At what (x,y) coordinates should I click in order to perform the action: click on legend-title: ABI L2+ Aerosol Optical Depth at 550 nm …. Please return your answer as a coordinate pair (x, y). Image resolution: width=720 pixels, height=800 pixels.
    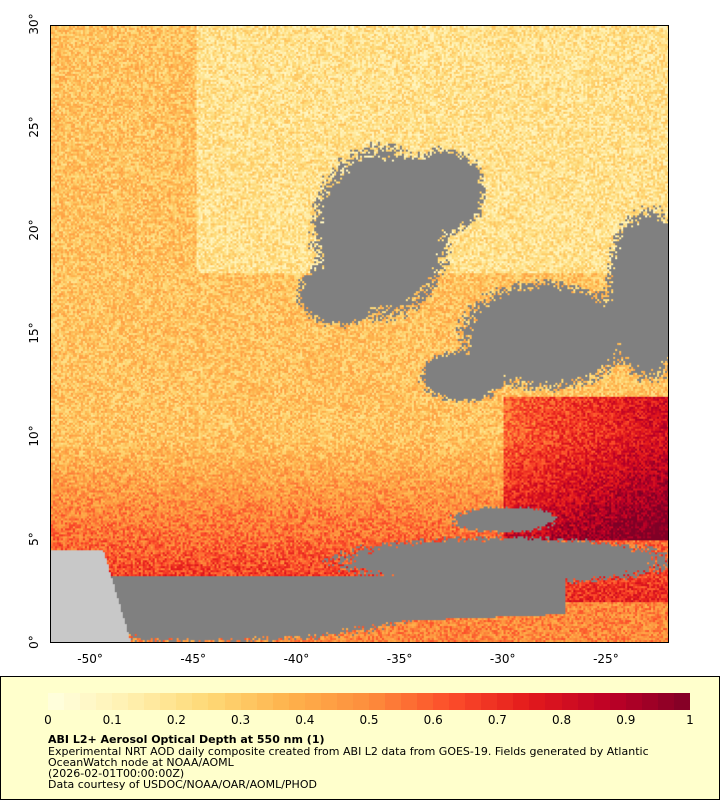
    Looking at the image, I should click on (186, 739).